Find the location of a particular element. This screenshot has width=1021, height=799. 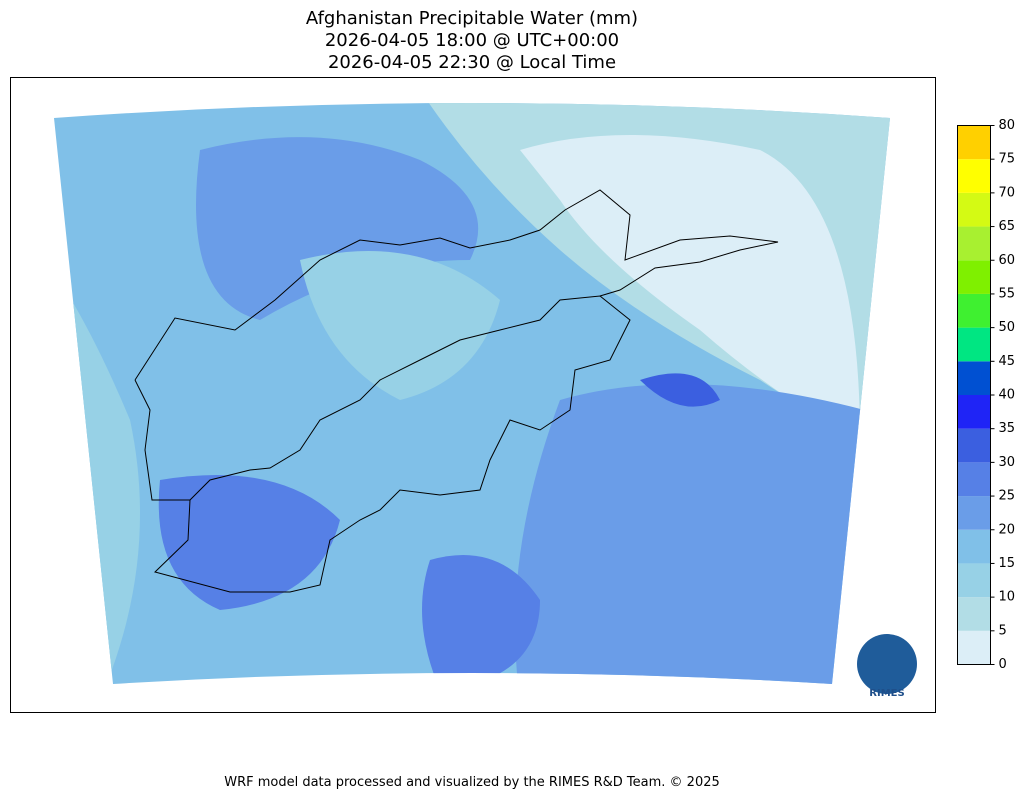

tick-label: 55 is located at coordinates (1007, 293).